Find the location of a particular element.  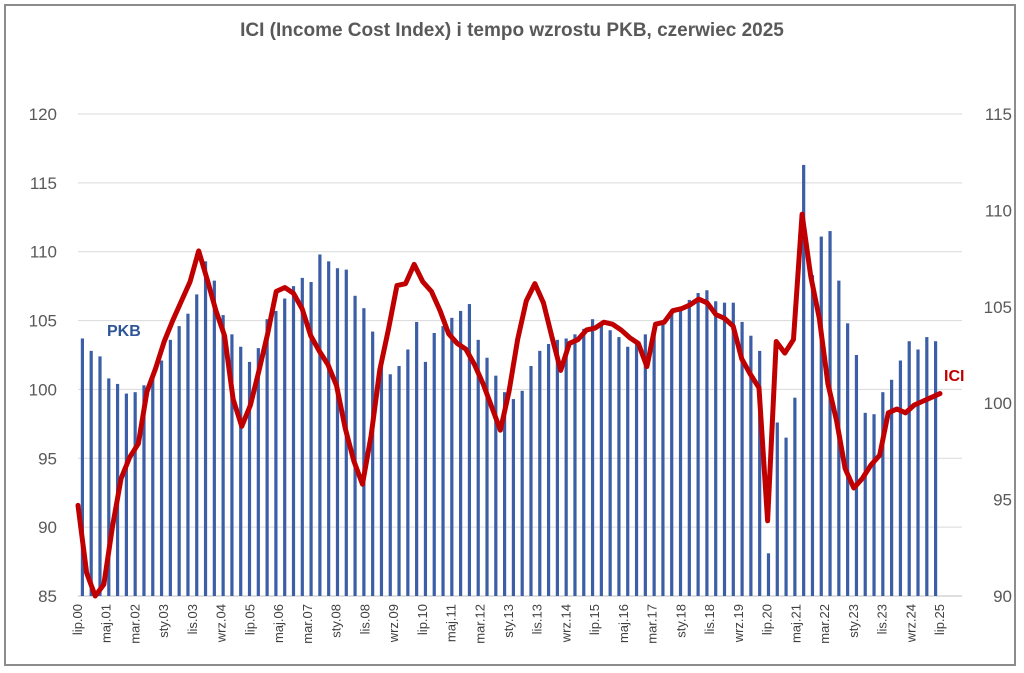

x-tick-label: lis.23 is located at coordinates (882, 619).